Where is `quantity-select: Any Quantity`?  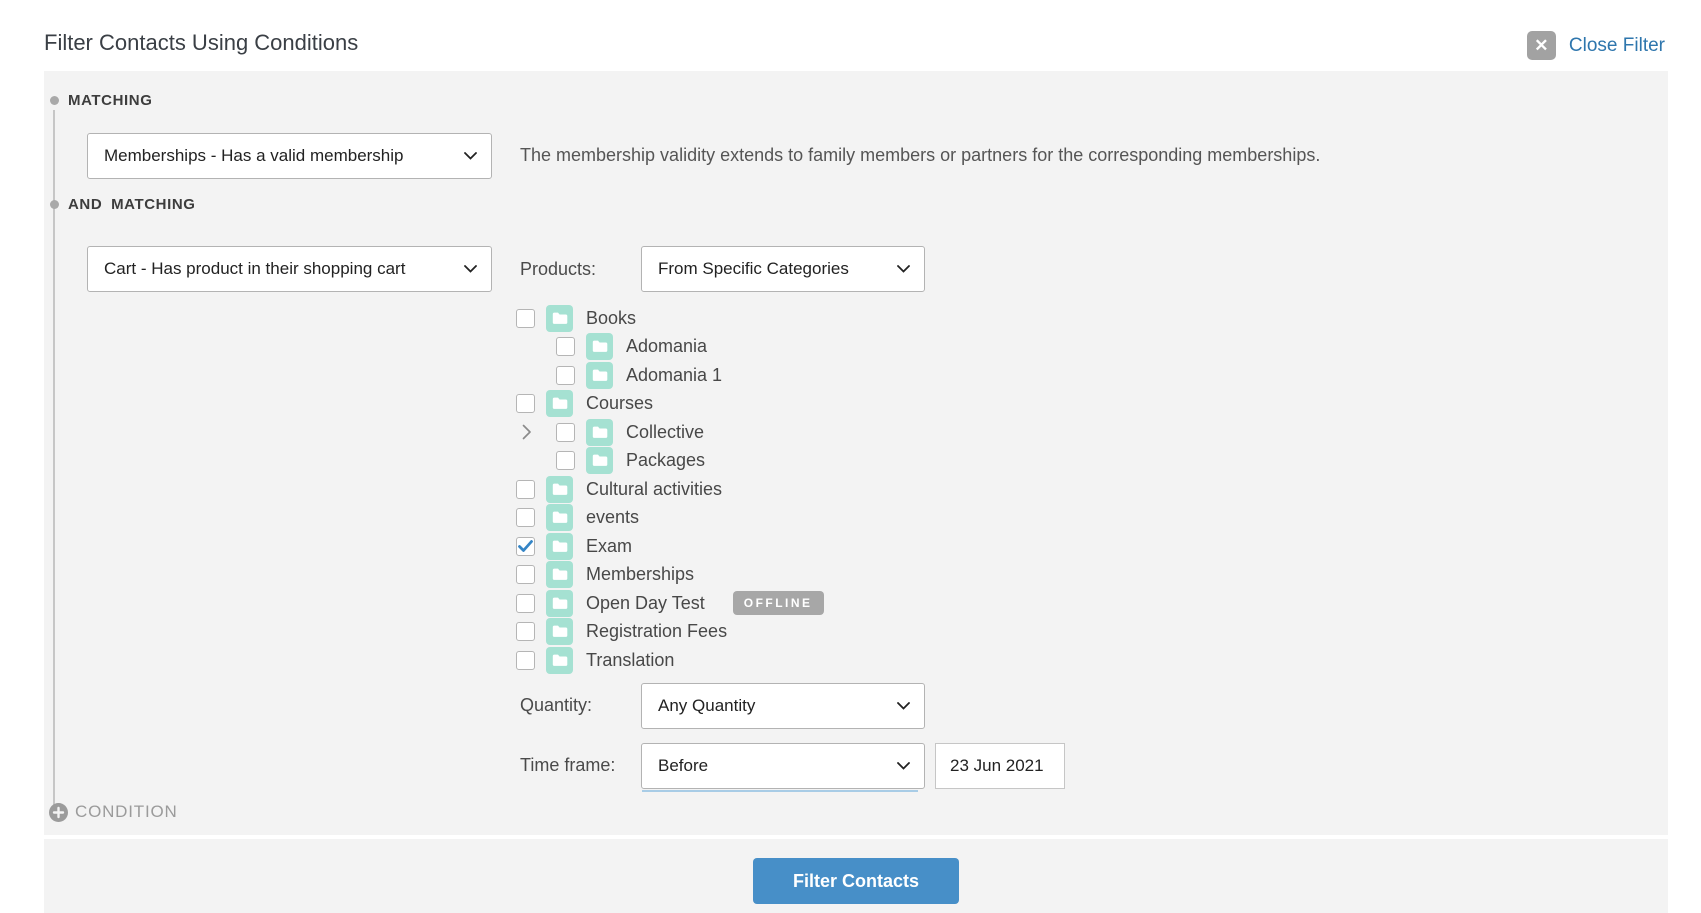
quantity-select: Any Quantity is located at coordinates (783, 705).